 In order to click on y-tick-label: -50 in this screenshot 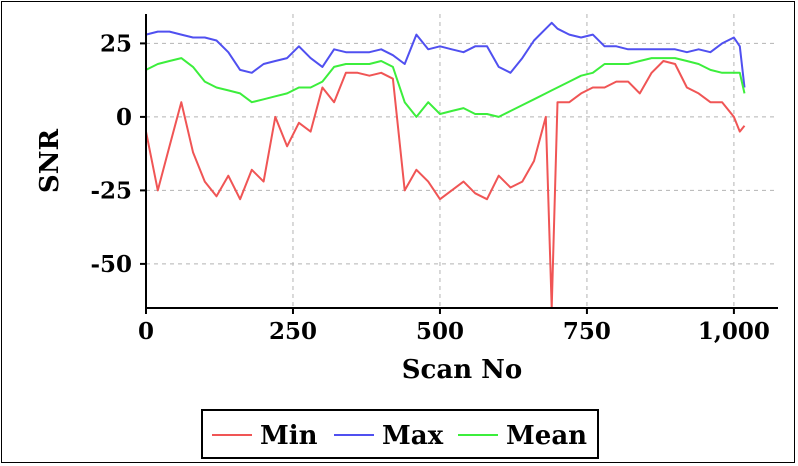, I will do `click(111, 264)`.